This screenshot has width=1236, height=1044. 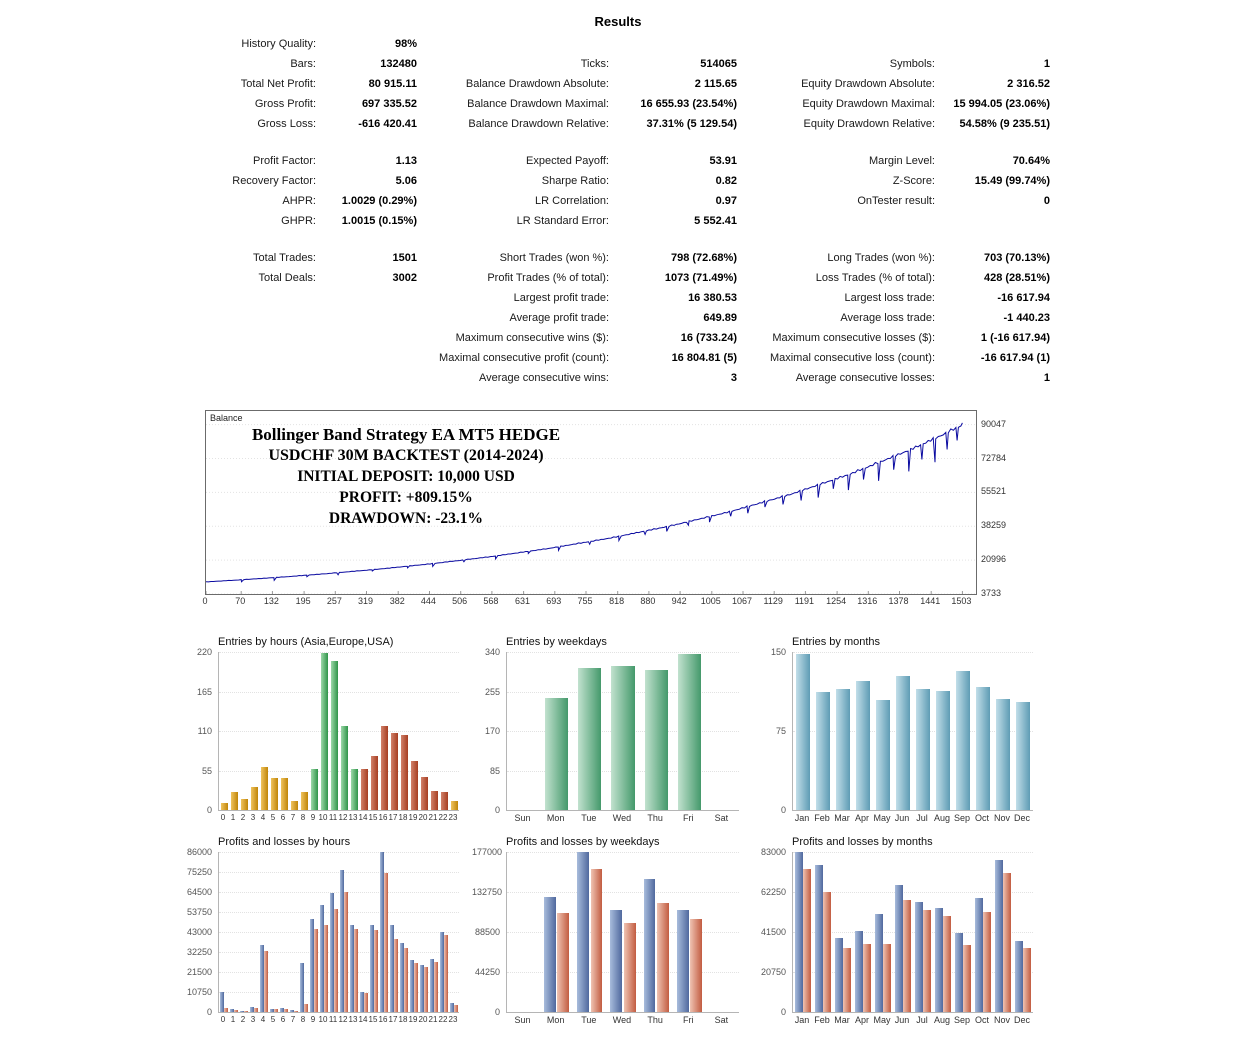 I want to click on bar-profit-Tue, so click(x=583, y=932).